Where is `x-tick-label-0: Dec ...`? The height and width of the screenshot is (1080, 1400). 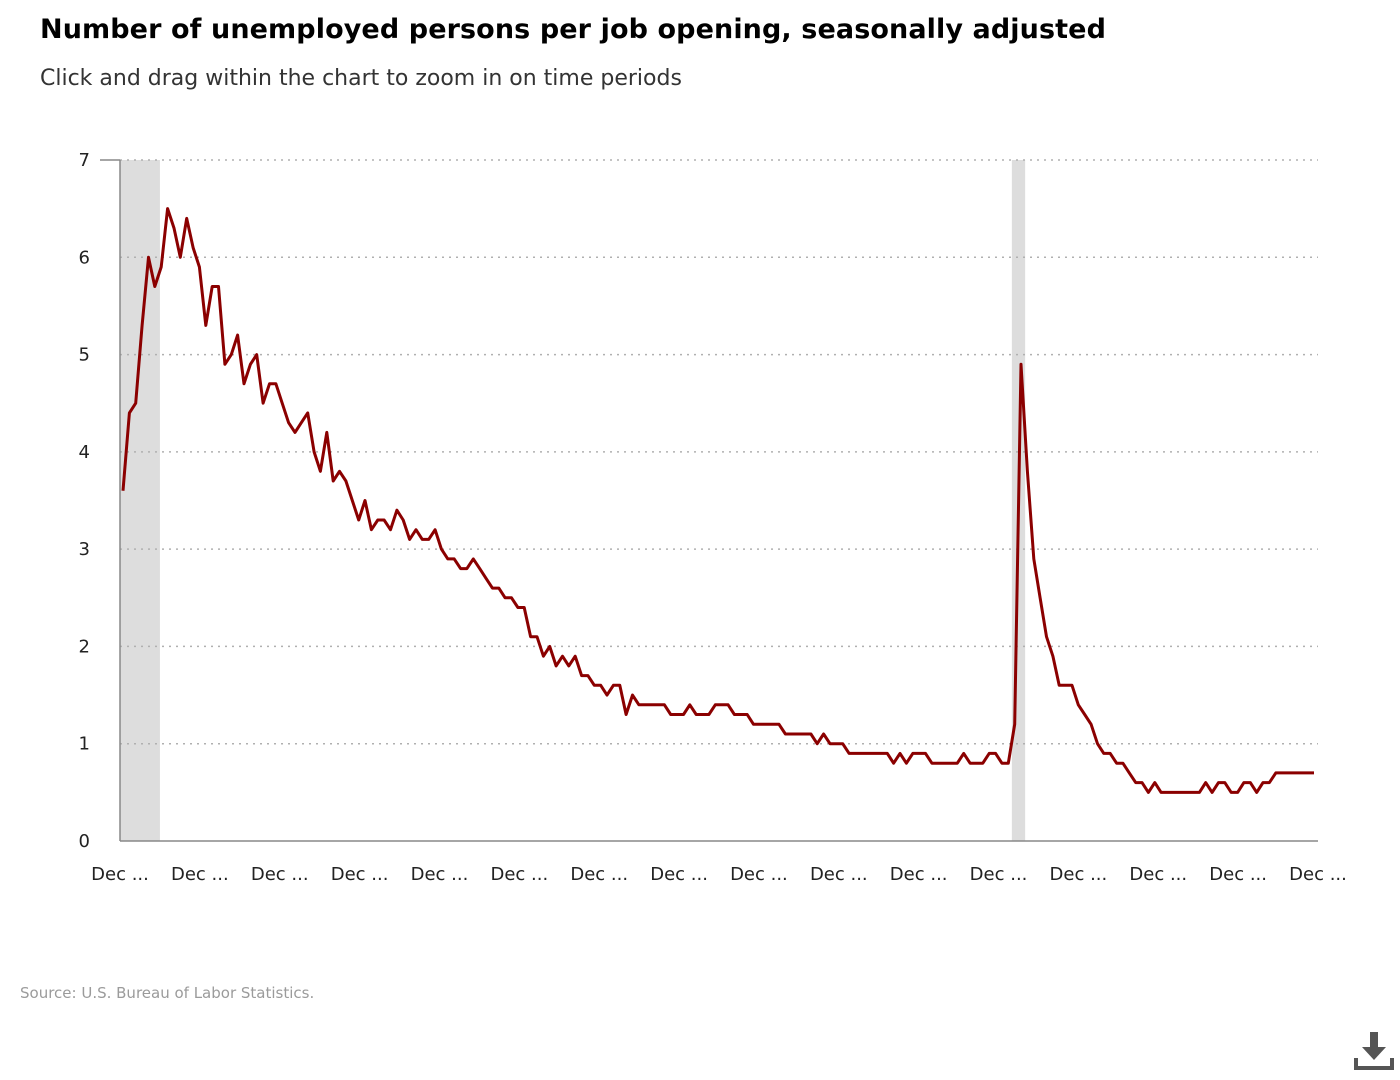
x-tick-label-0: Dec ... is located at coordinates (120, 874).